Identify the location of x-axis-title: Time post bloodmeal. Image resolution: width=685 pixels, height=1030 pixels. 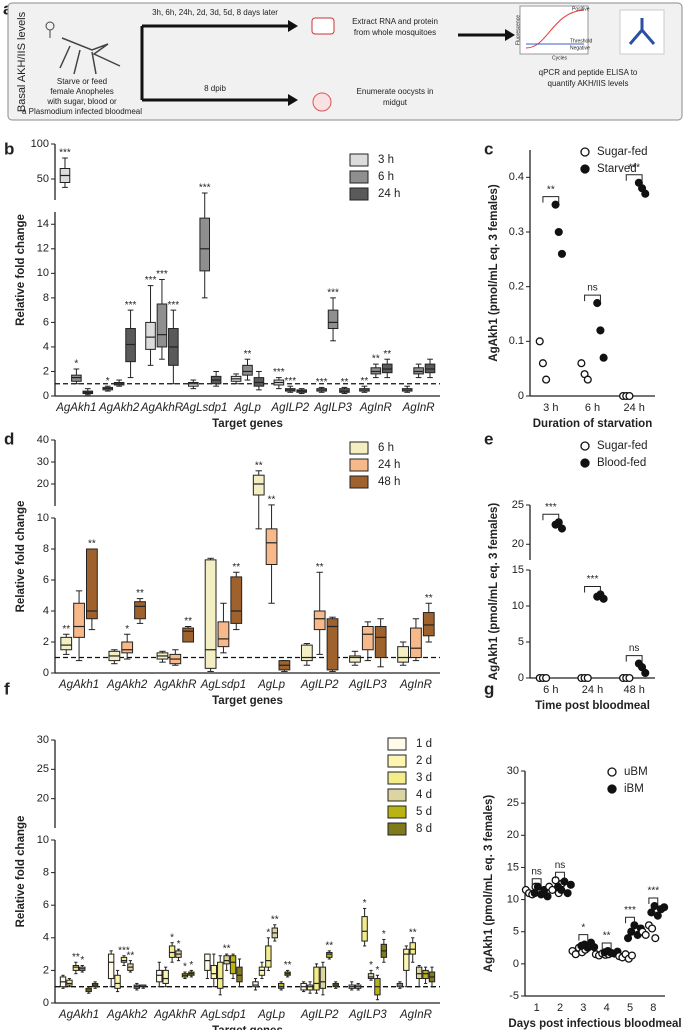
(592, 706).